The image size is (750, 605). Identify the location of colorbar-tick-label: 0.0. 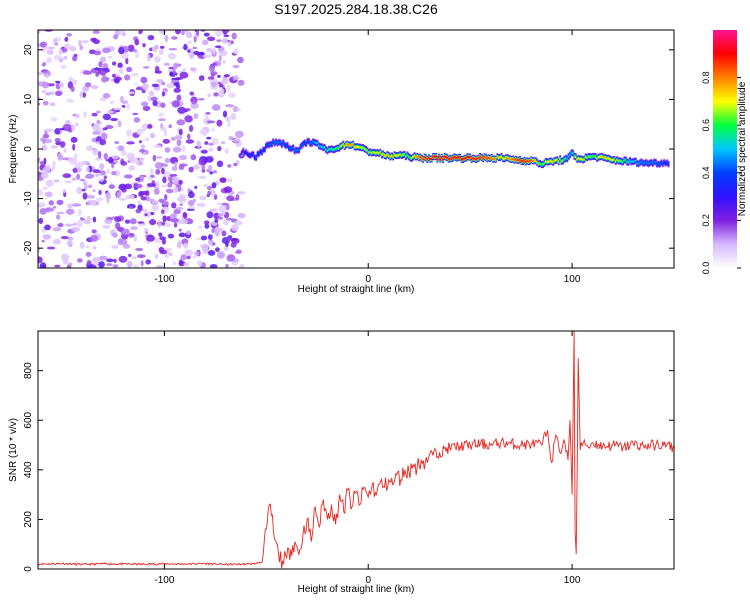
(706, 268).